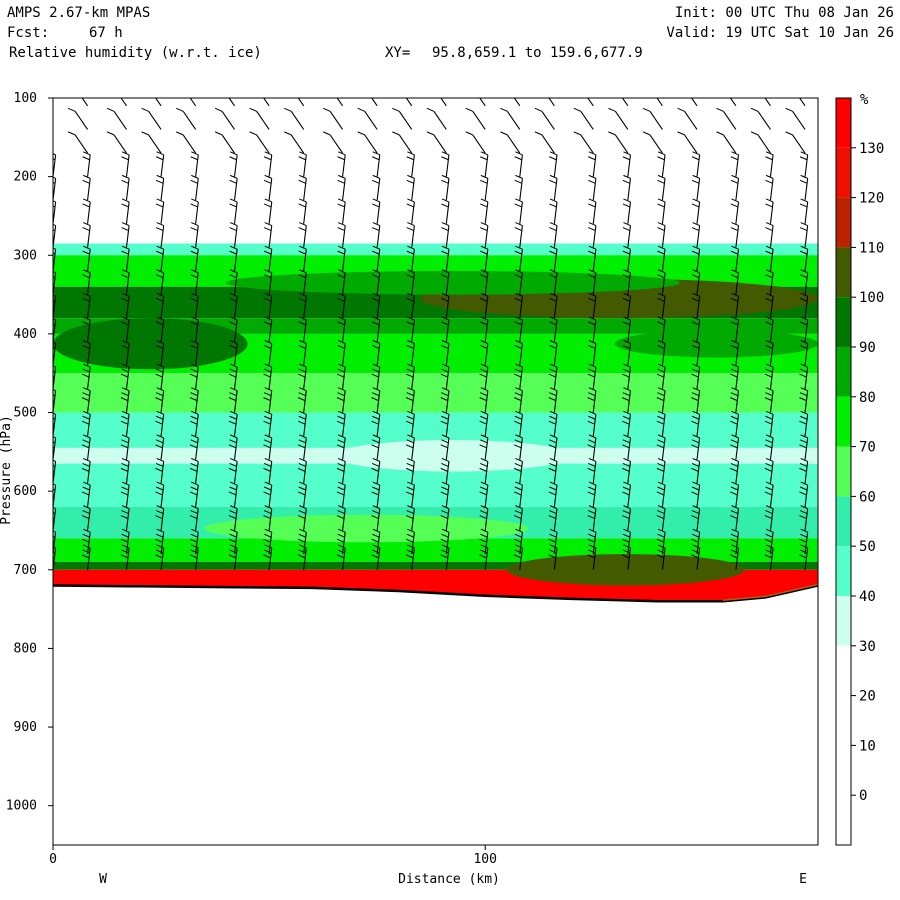 The height and width of the screenshot is (900, 900). Describe the element at coordinates (843, 621) in the screenshot. I see `colorbar-swatch` at that location.